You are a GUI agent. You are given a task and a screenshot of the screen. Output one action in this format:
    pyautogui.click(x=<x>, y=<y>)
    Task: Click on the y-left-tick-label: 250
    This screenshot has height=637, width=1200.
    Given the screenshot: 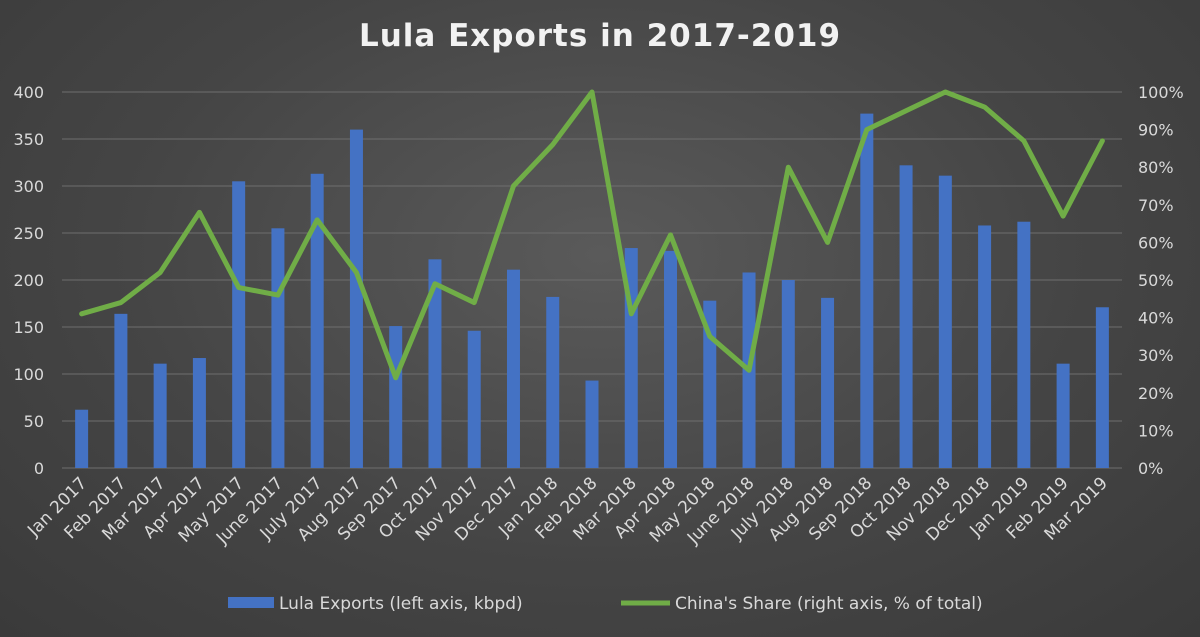 What is the action you would take?
    pyautogui.click(x=28, y=233)
    